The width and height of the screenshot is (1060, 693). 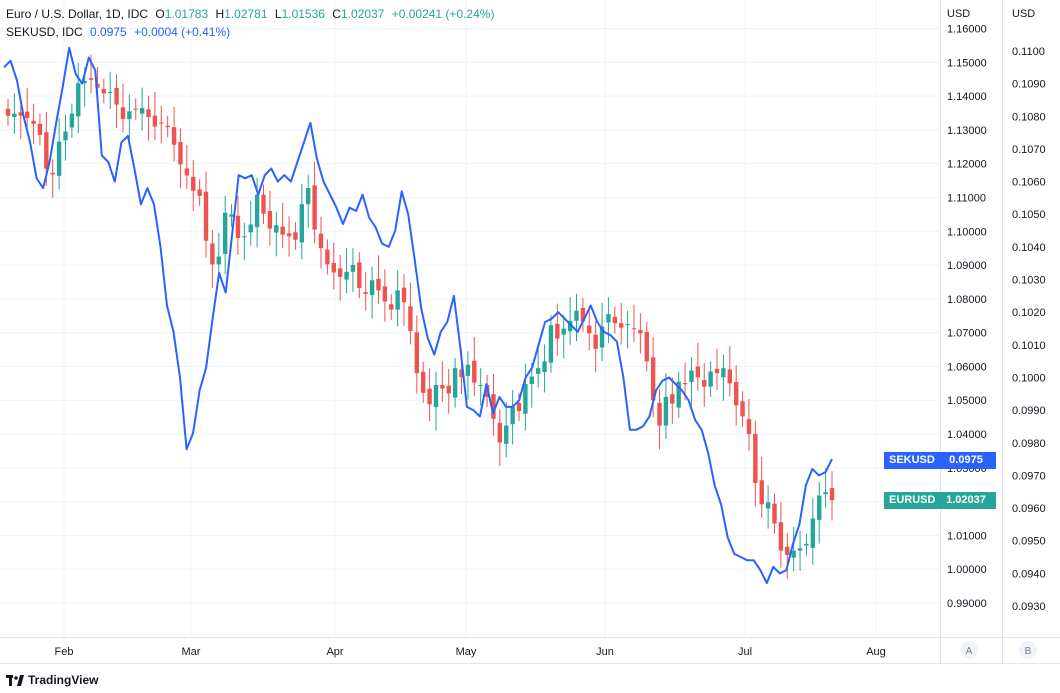 What do you see at coordinates (1029, 248) in the screenshot?
I see `y-tick-label-right: 0.1040` at bounding box center [1029, 248].